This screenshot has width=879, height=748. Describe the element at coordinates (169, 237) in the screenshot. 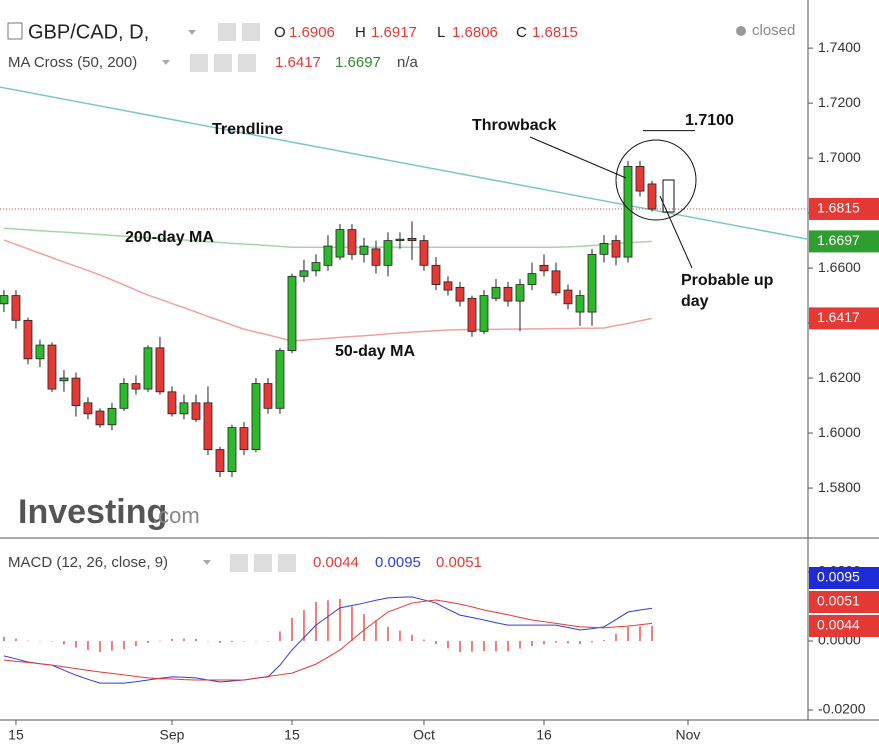

I see `annotation: 200-day MA` at that location.